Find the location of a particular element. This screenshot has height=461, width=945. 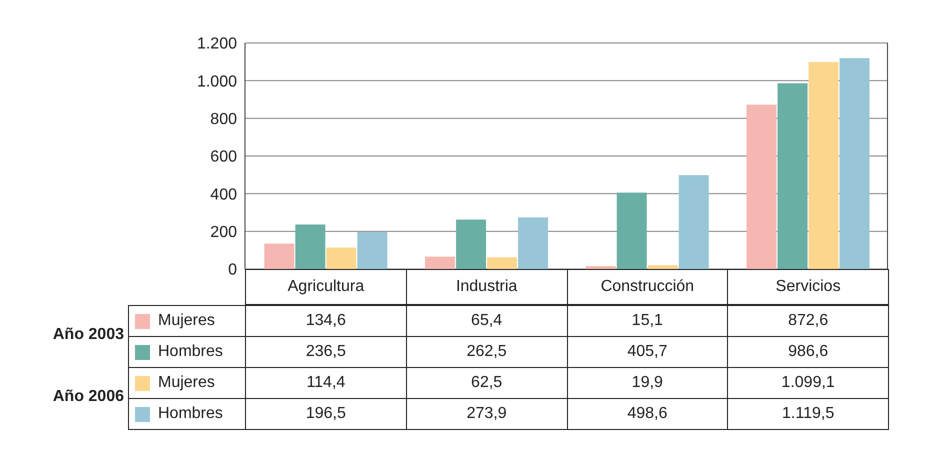

x-tick-label: Agricultura is located at coordinates (326, 287).